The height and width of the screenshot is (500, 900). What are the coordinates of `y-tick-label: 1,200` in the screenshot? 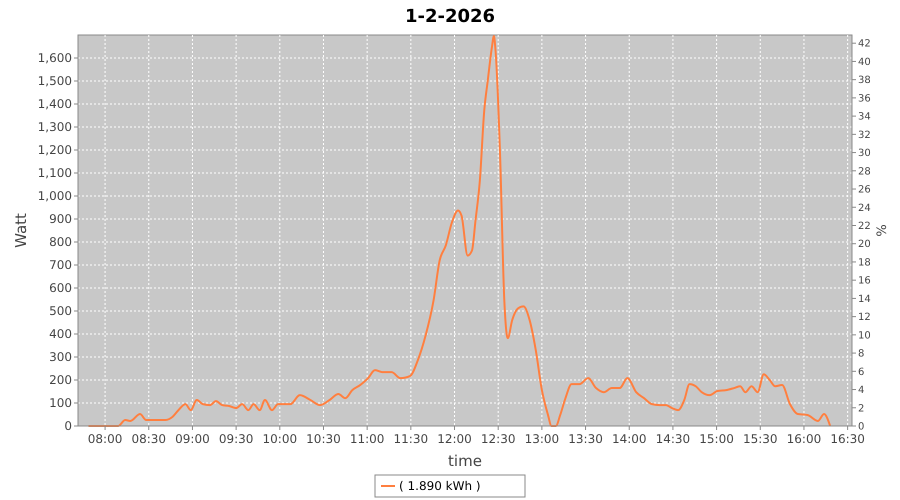 It's located at (55, 150).